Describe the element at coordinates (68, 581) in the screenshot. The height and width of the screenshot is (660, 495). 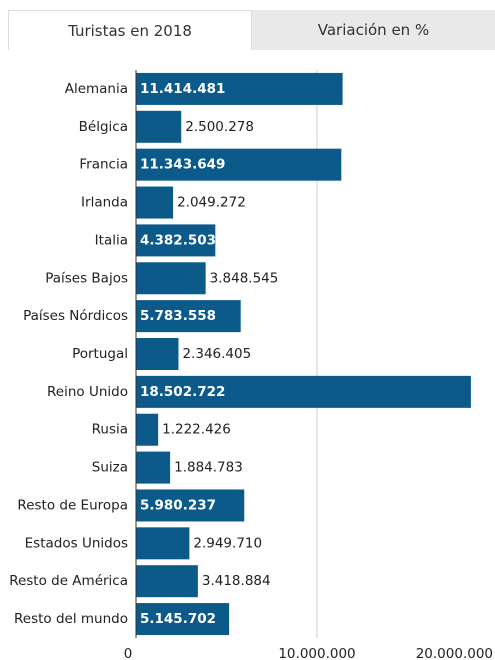
I see `y-tick-label: Resto de América` at that location.